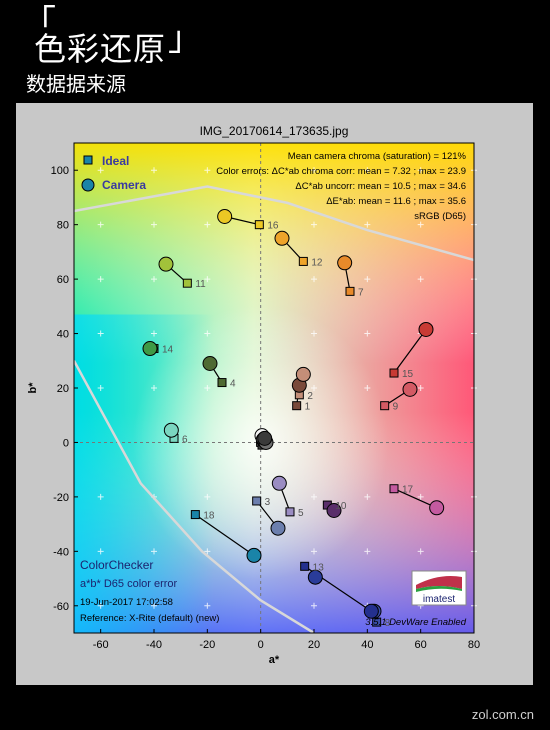  What do you see at coordinates (60, 171) in the screenshot?
I see `y-tick-label: 100` at bounding box center [60, 171].